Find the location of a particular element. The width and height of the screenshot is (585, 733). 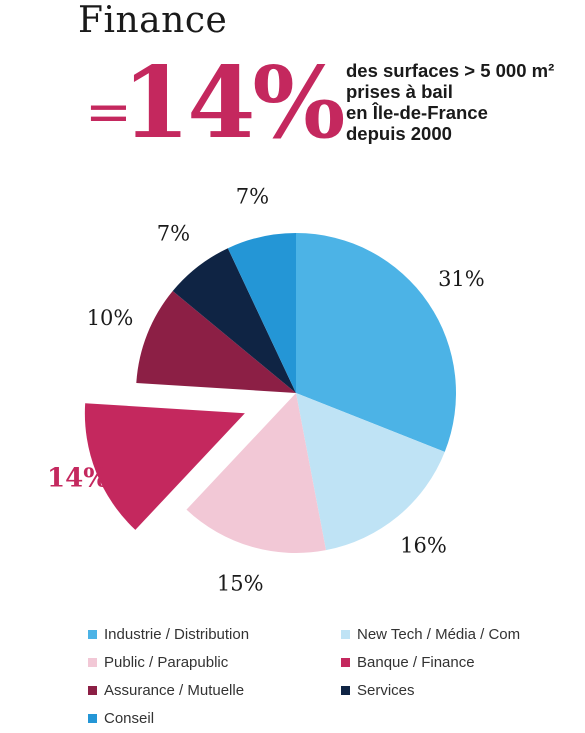

description-line: depuis 2000 is located at coordinates (399, 133).